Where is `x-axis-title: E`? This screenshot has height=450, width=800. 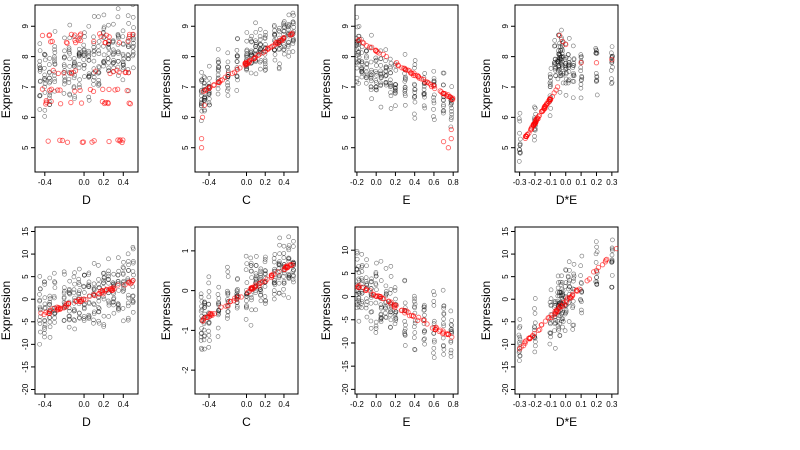
x-axis-title: E is located at coordinates (406, 200).